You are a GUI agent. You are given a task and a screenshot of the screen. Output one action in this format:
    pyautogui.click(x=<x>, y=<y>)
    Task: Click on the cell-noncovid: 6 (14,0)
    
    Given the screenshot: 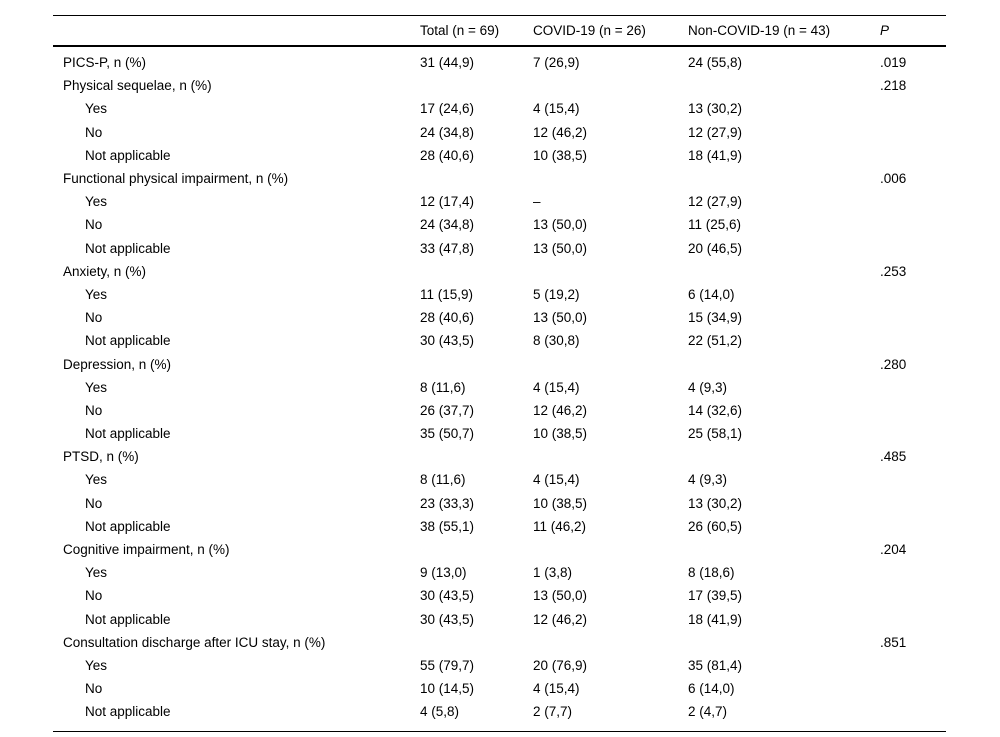 What is the action you would take?
    pyautogui.click(x=711, y=689)
    